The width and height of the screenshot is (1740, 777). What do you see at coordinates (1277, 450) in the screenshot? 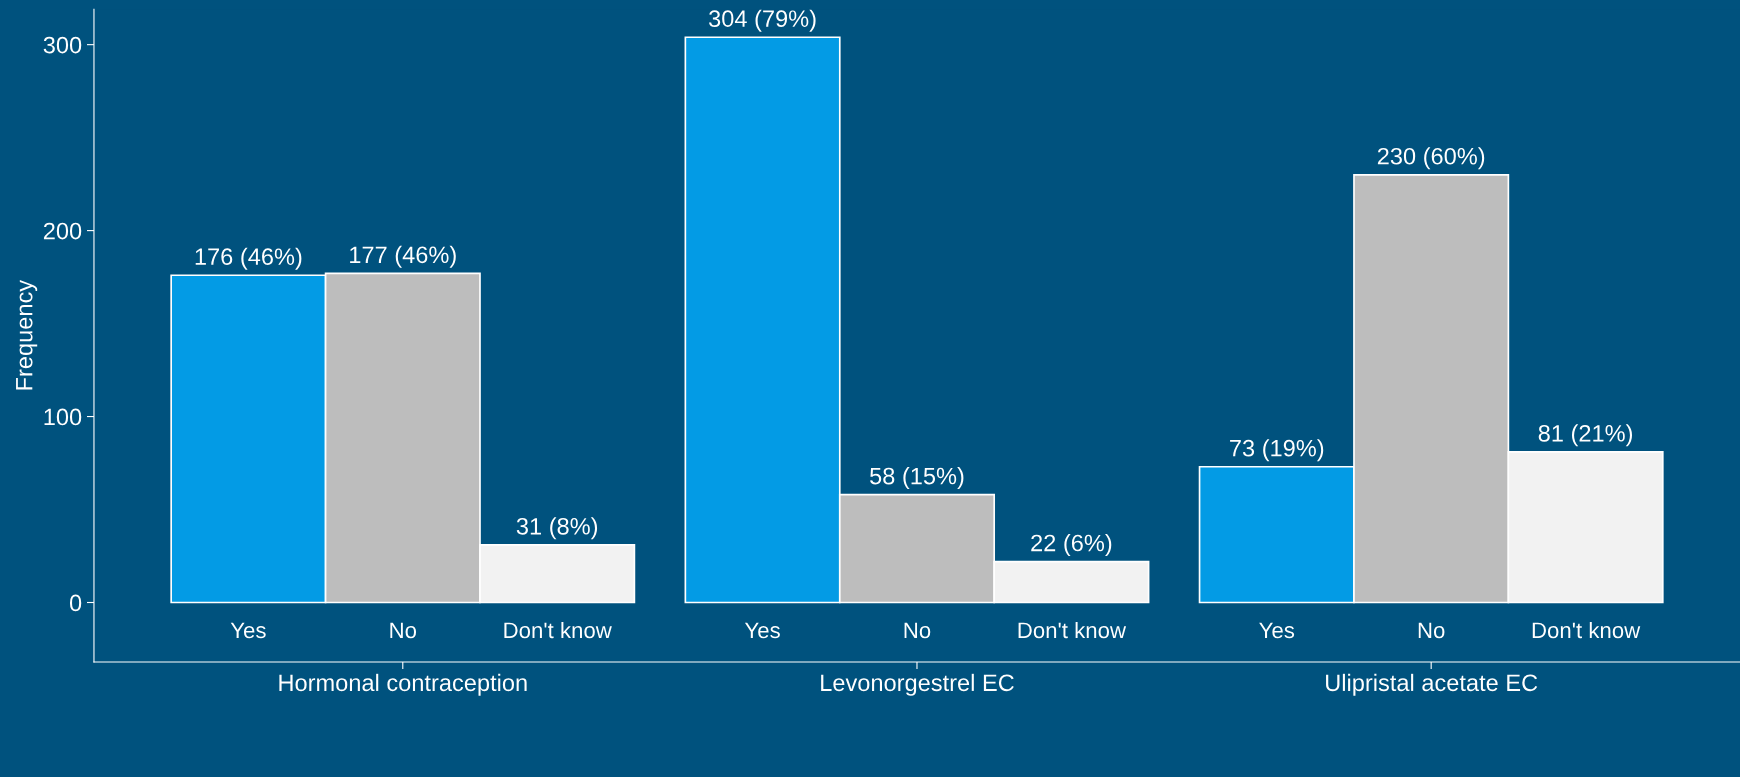
I see `data-label: 73 (19%)` at bounding box center [1277, 450].